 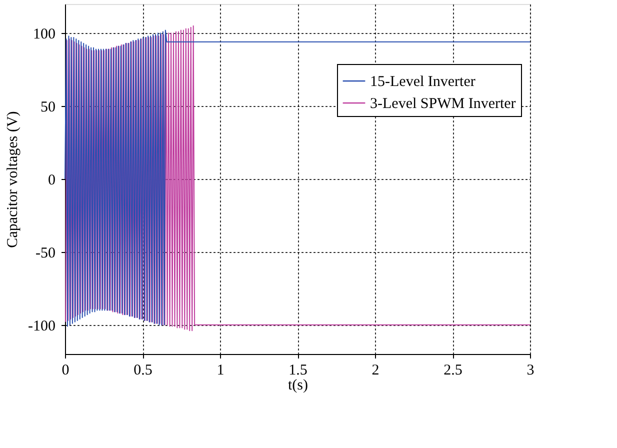 What do you see at coordinates (423, 82) in the screenshot?
I see `legend-label: 15-Level Inverter` at bounding box center [423, 82].